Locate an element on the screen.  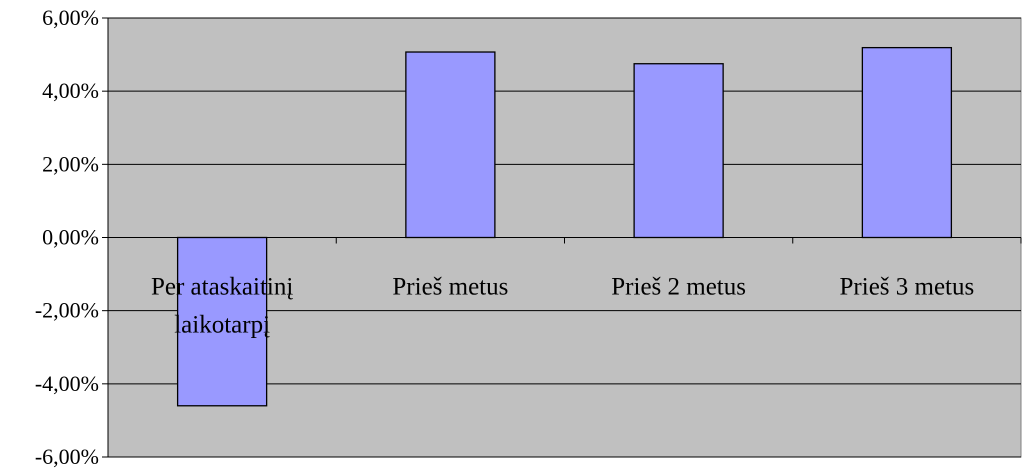
x-category-label: Prieš metus is located at coordinates (450, 287).